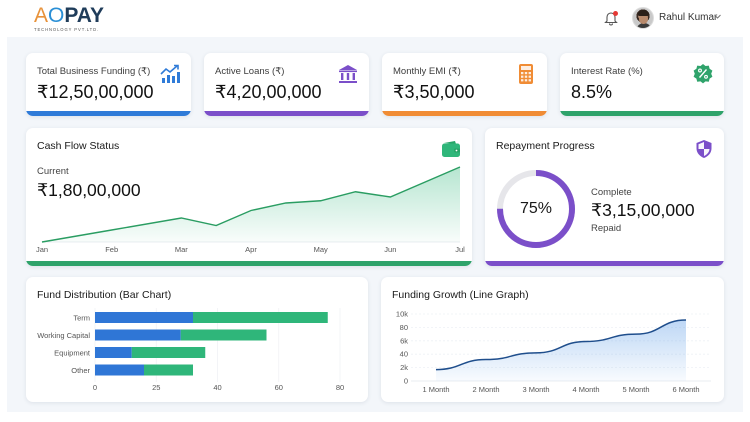  Describe the element at coordinates (704, 149) in the screenshot. I see `shield-icon` at that location.